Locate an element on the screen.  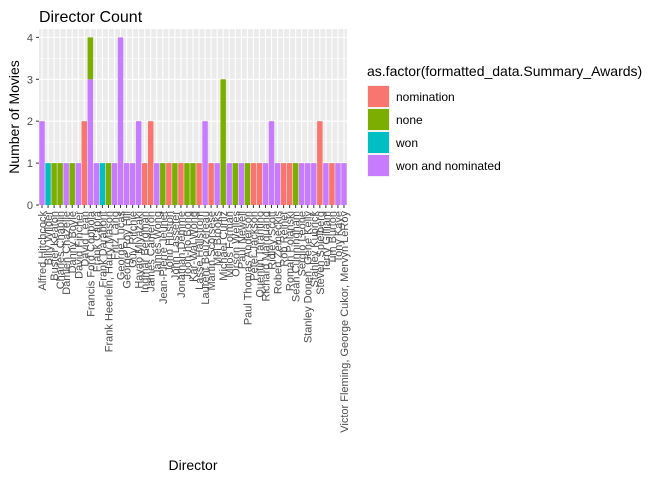
x-tick-label: James Cameron is located at coordinates (152, 251).